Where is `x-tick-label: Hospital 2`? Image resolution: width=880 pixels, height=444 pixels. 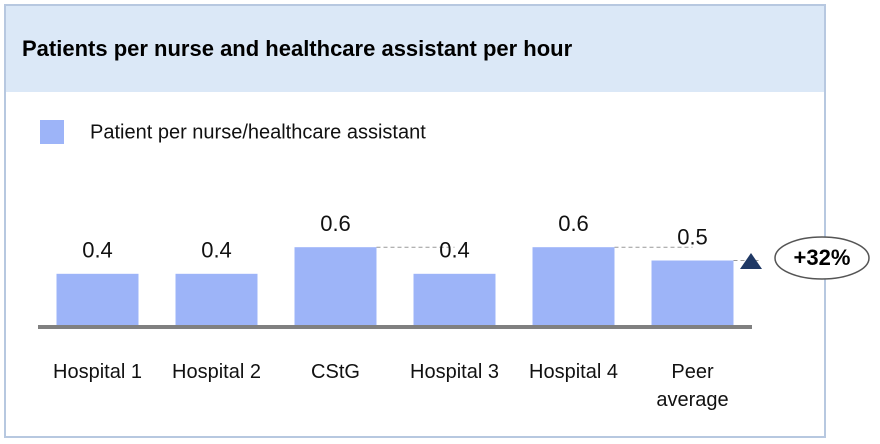 x-tick-label: Hospital 2 is located at coordinates (216, 372).